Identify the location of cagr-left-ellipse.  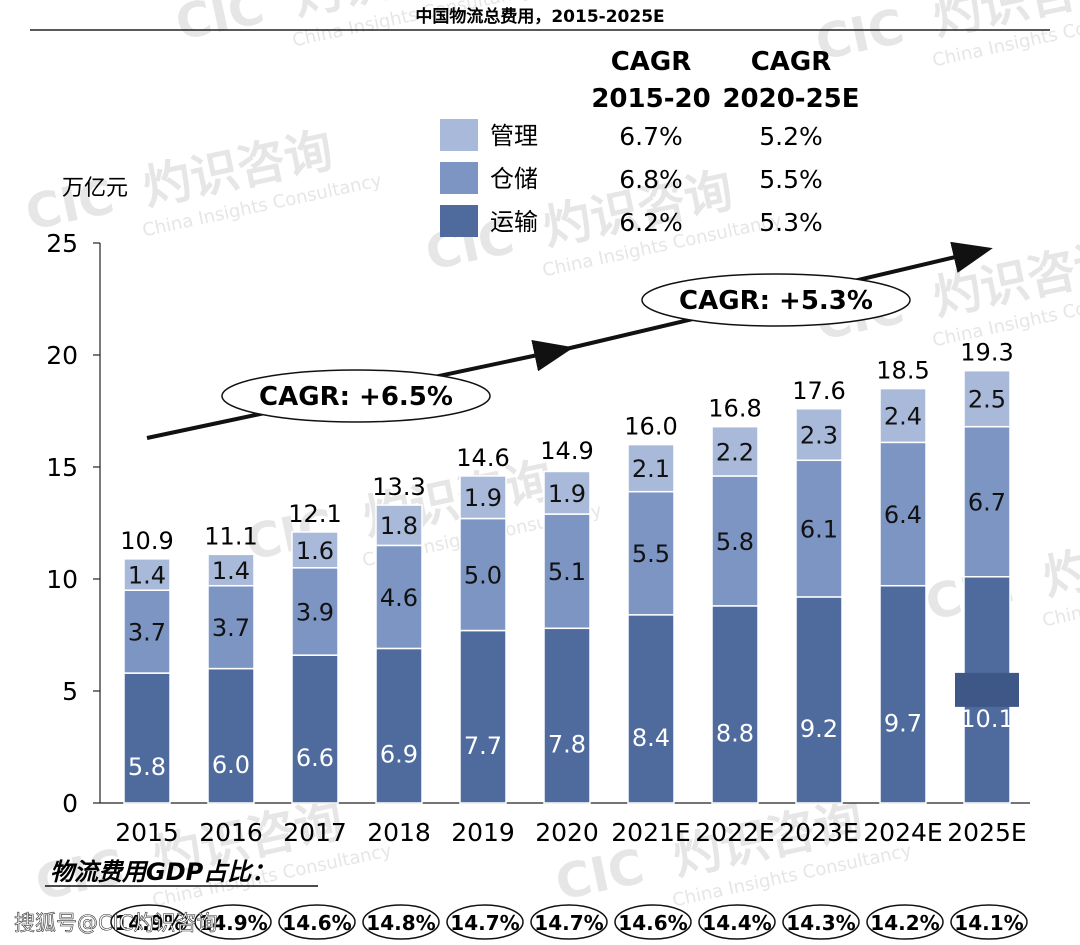
(356, 396).